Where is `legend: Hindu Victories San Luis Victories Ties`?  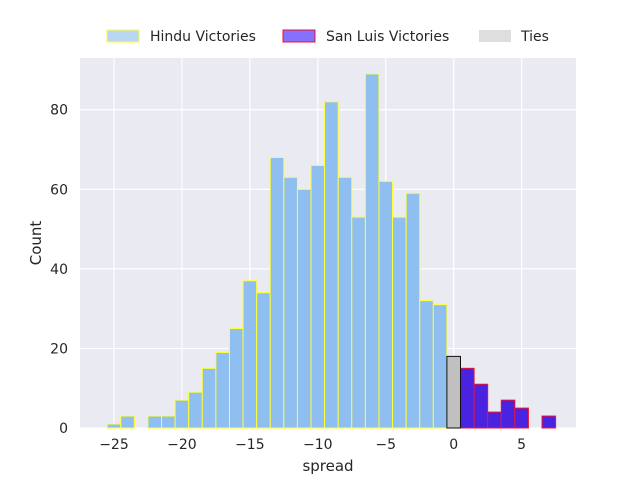
legend: Hindu Victories San Luis Victories Ties is located at coordinates (327, 37).